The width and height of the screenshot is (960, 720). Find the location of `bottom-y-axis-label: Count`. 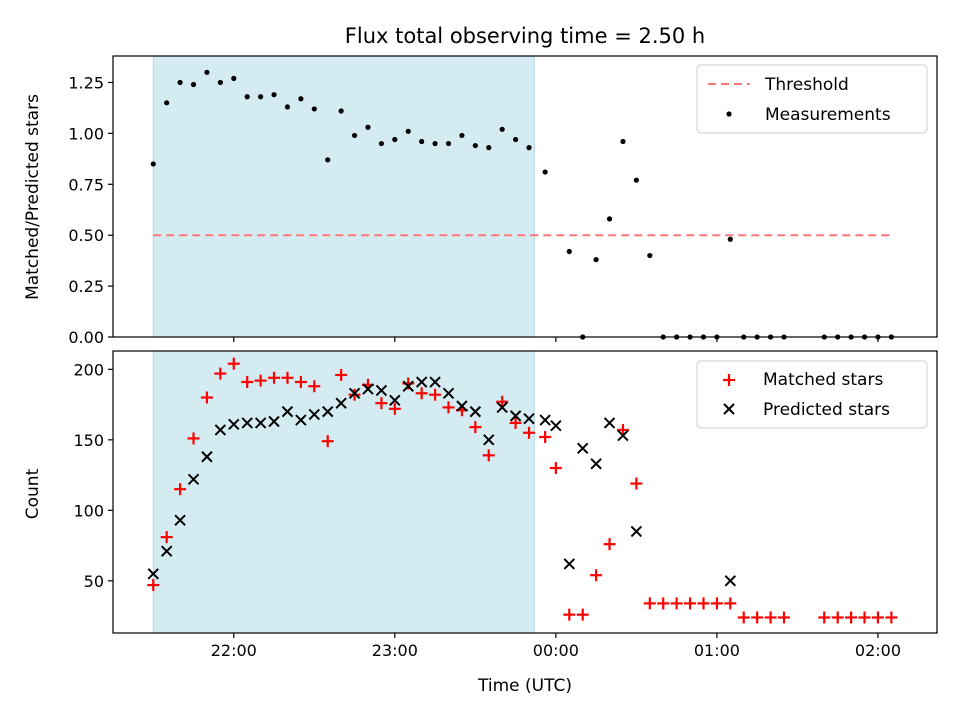

bottom-y-axis-label: Count is located at coordinates (33, 493).